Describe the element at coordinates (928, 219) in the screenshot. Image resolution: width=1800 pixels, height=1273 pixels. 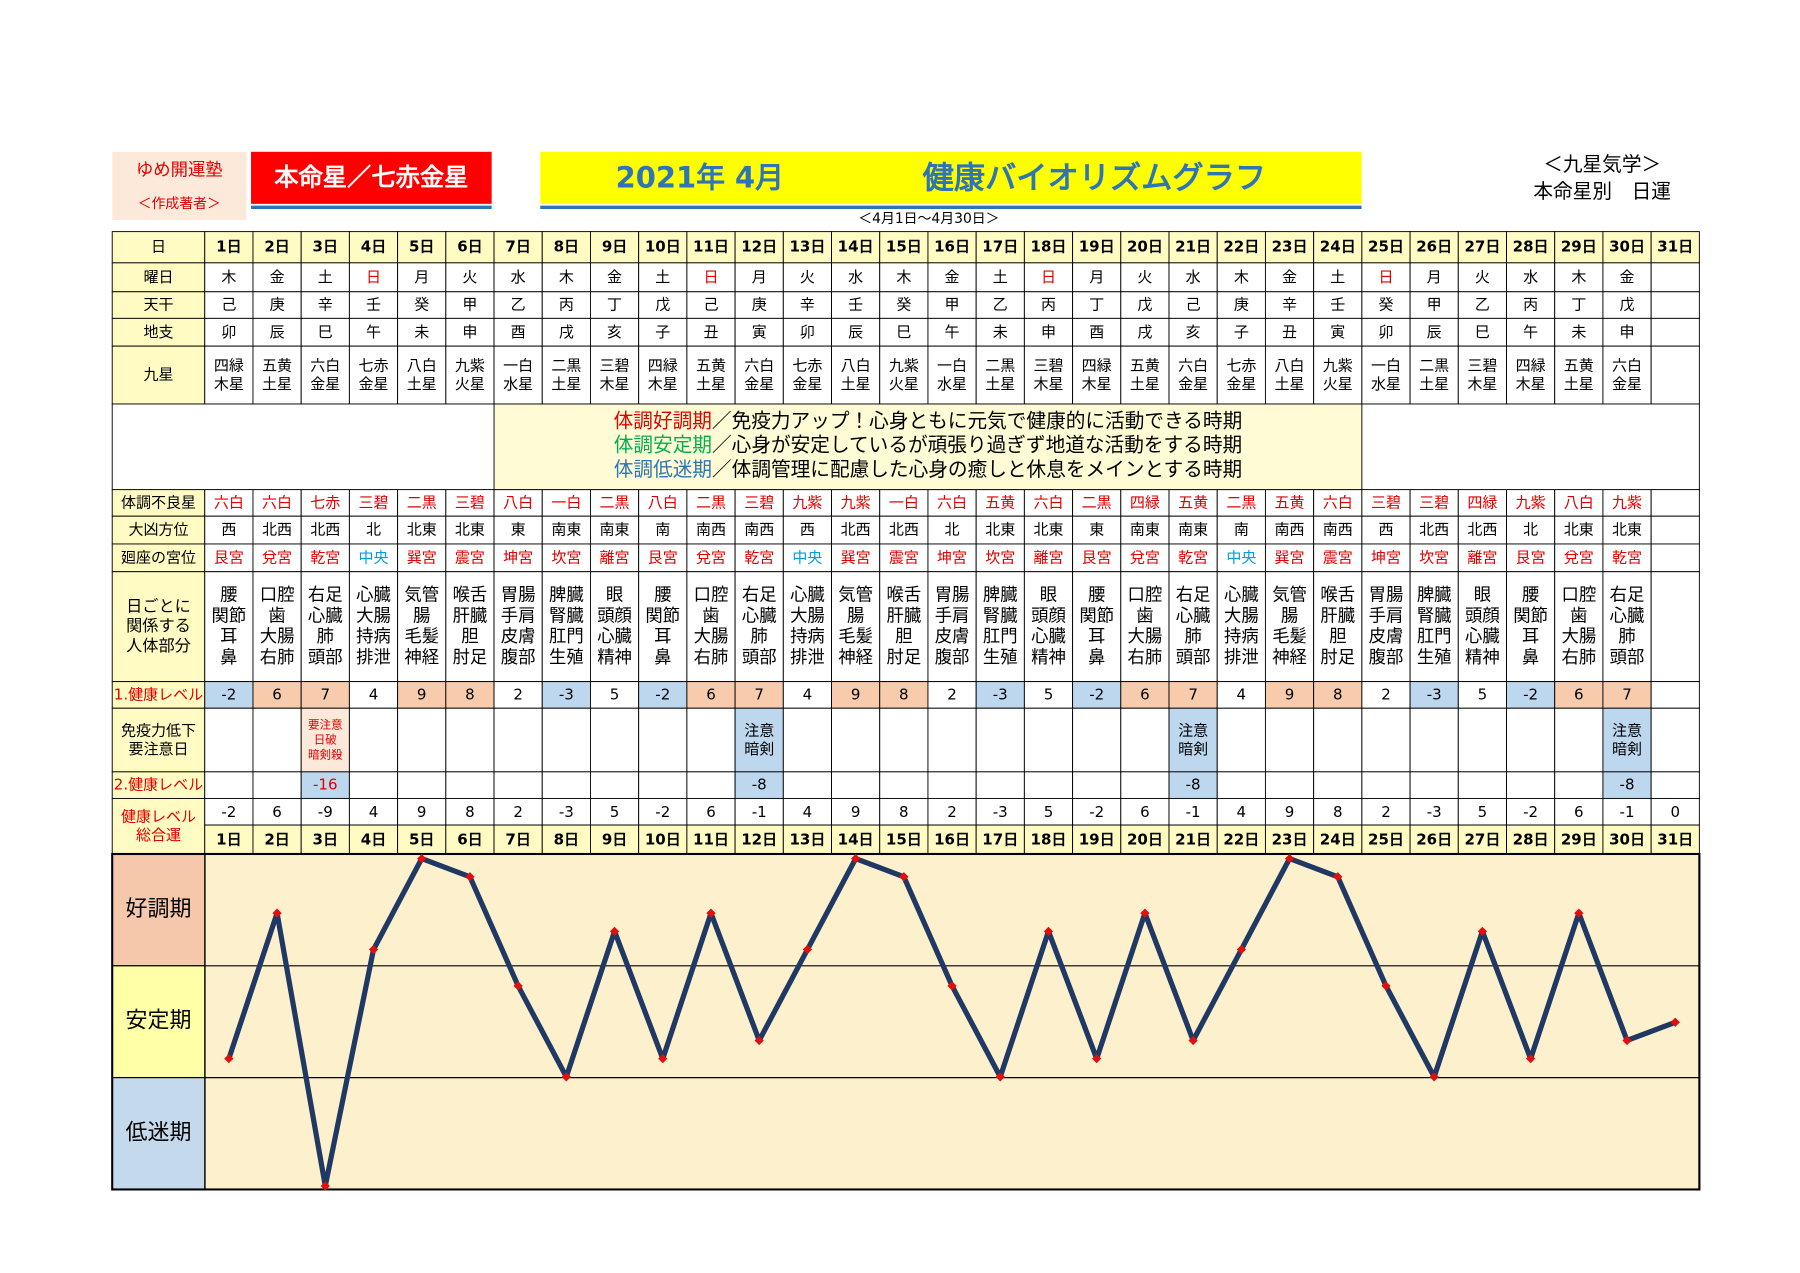
I see `range: ＜4月1日～4月30日＞` at that location.